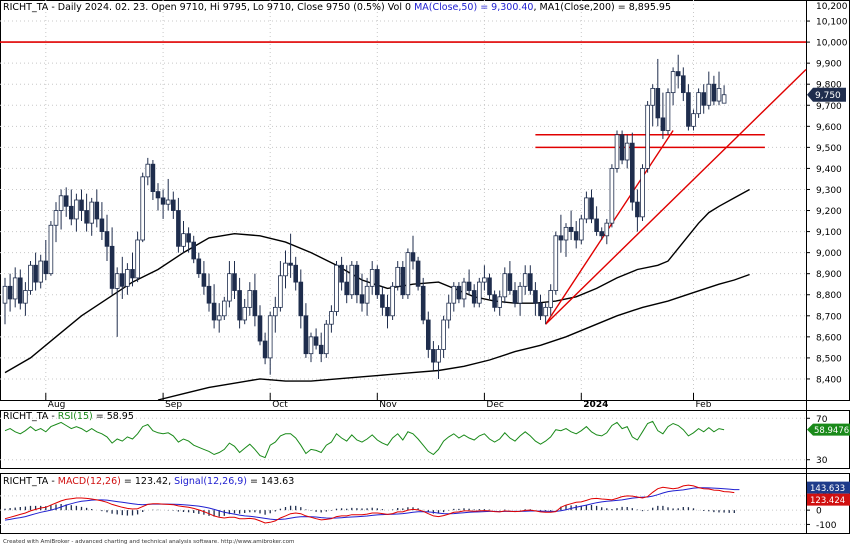 This screenshot has height=546, width=850. Describe the element at coordinates (829, 317) in the screenshot. I see `price-tick-label: 8,700` at that location.